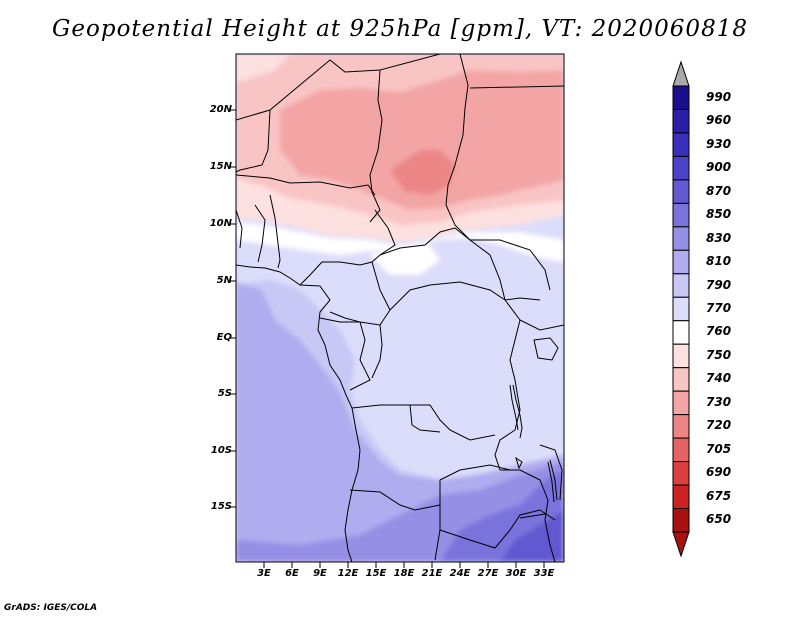  I want to click on colorbar-label-750: 750, so click(719, 354).